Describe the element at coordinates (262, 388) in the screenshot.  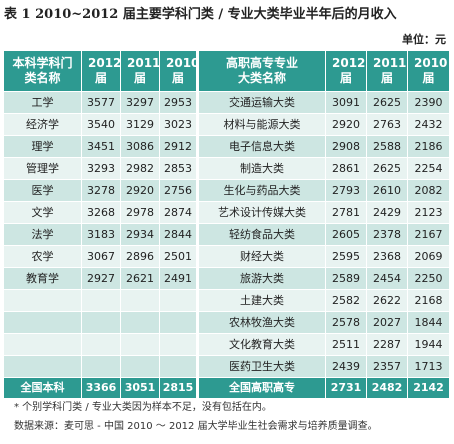
I see `total-right-name: 全国高职高专` at that location.